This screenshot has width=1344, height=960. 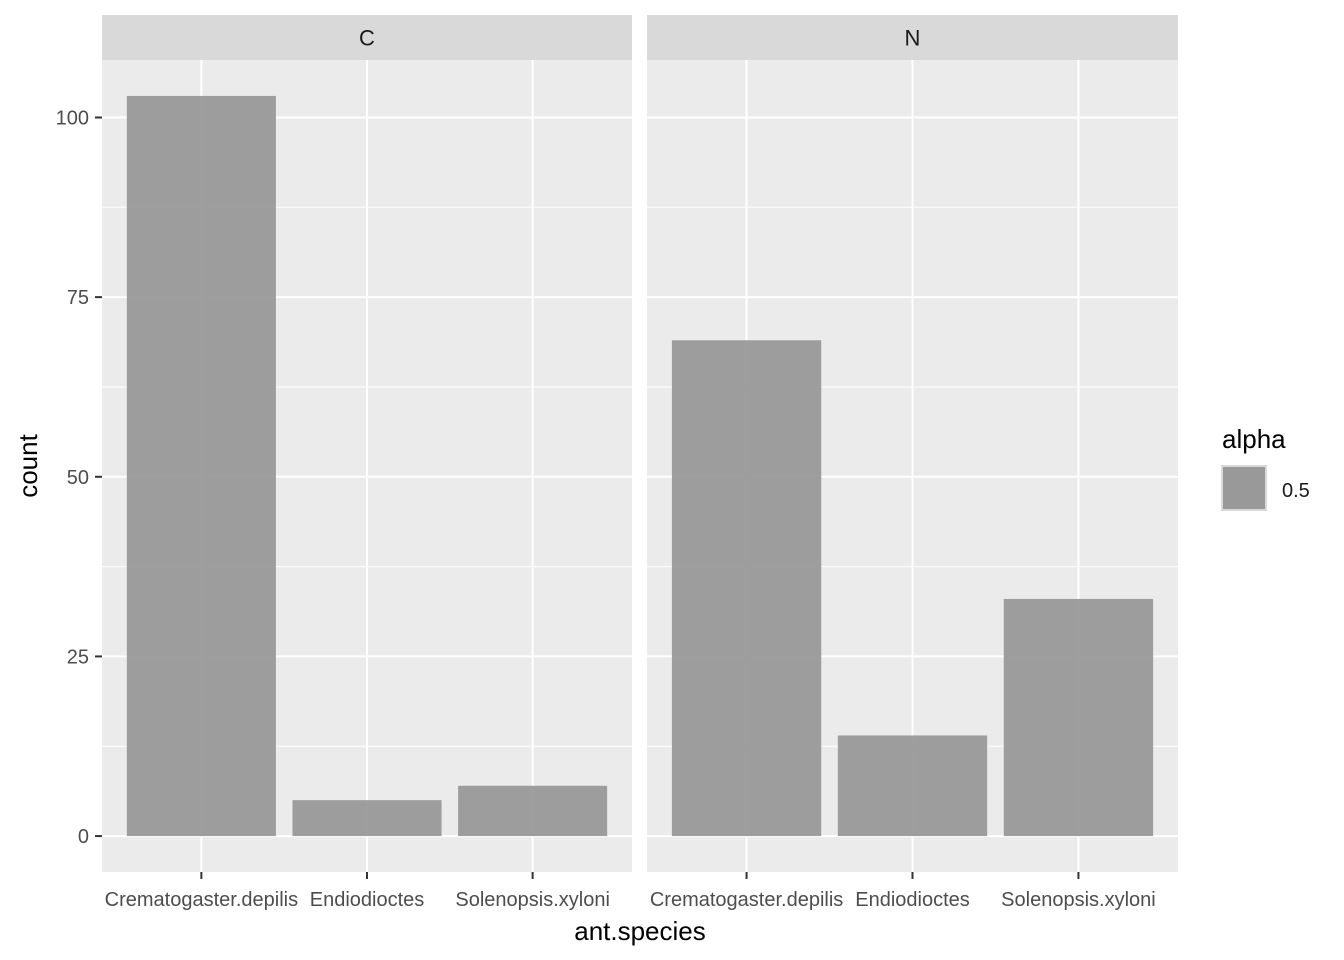 I want to click on facet-strip-label: C, so click(x=367, y=38).